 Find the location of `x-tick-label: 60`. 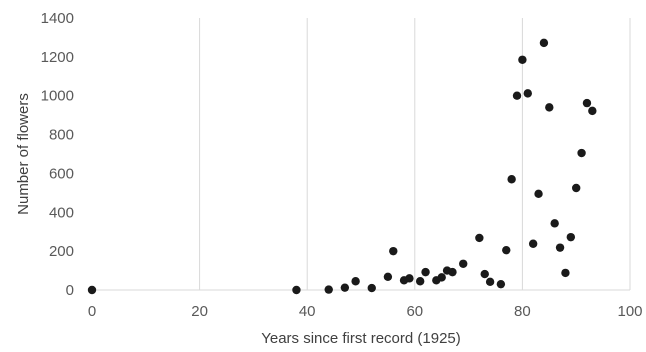

x-tick-label: 60 is located at coordinates (414, 311).